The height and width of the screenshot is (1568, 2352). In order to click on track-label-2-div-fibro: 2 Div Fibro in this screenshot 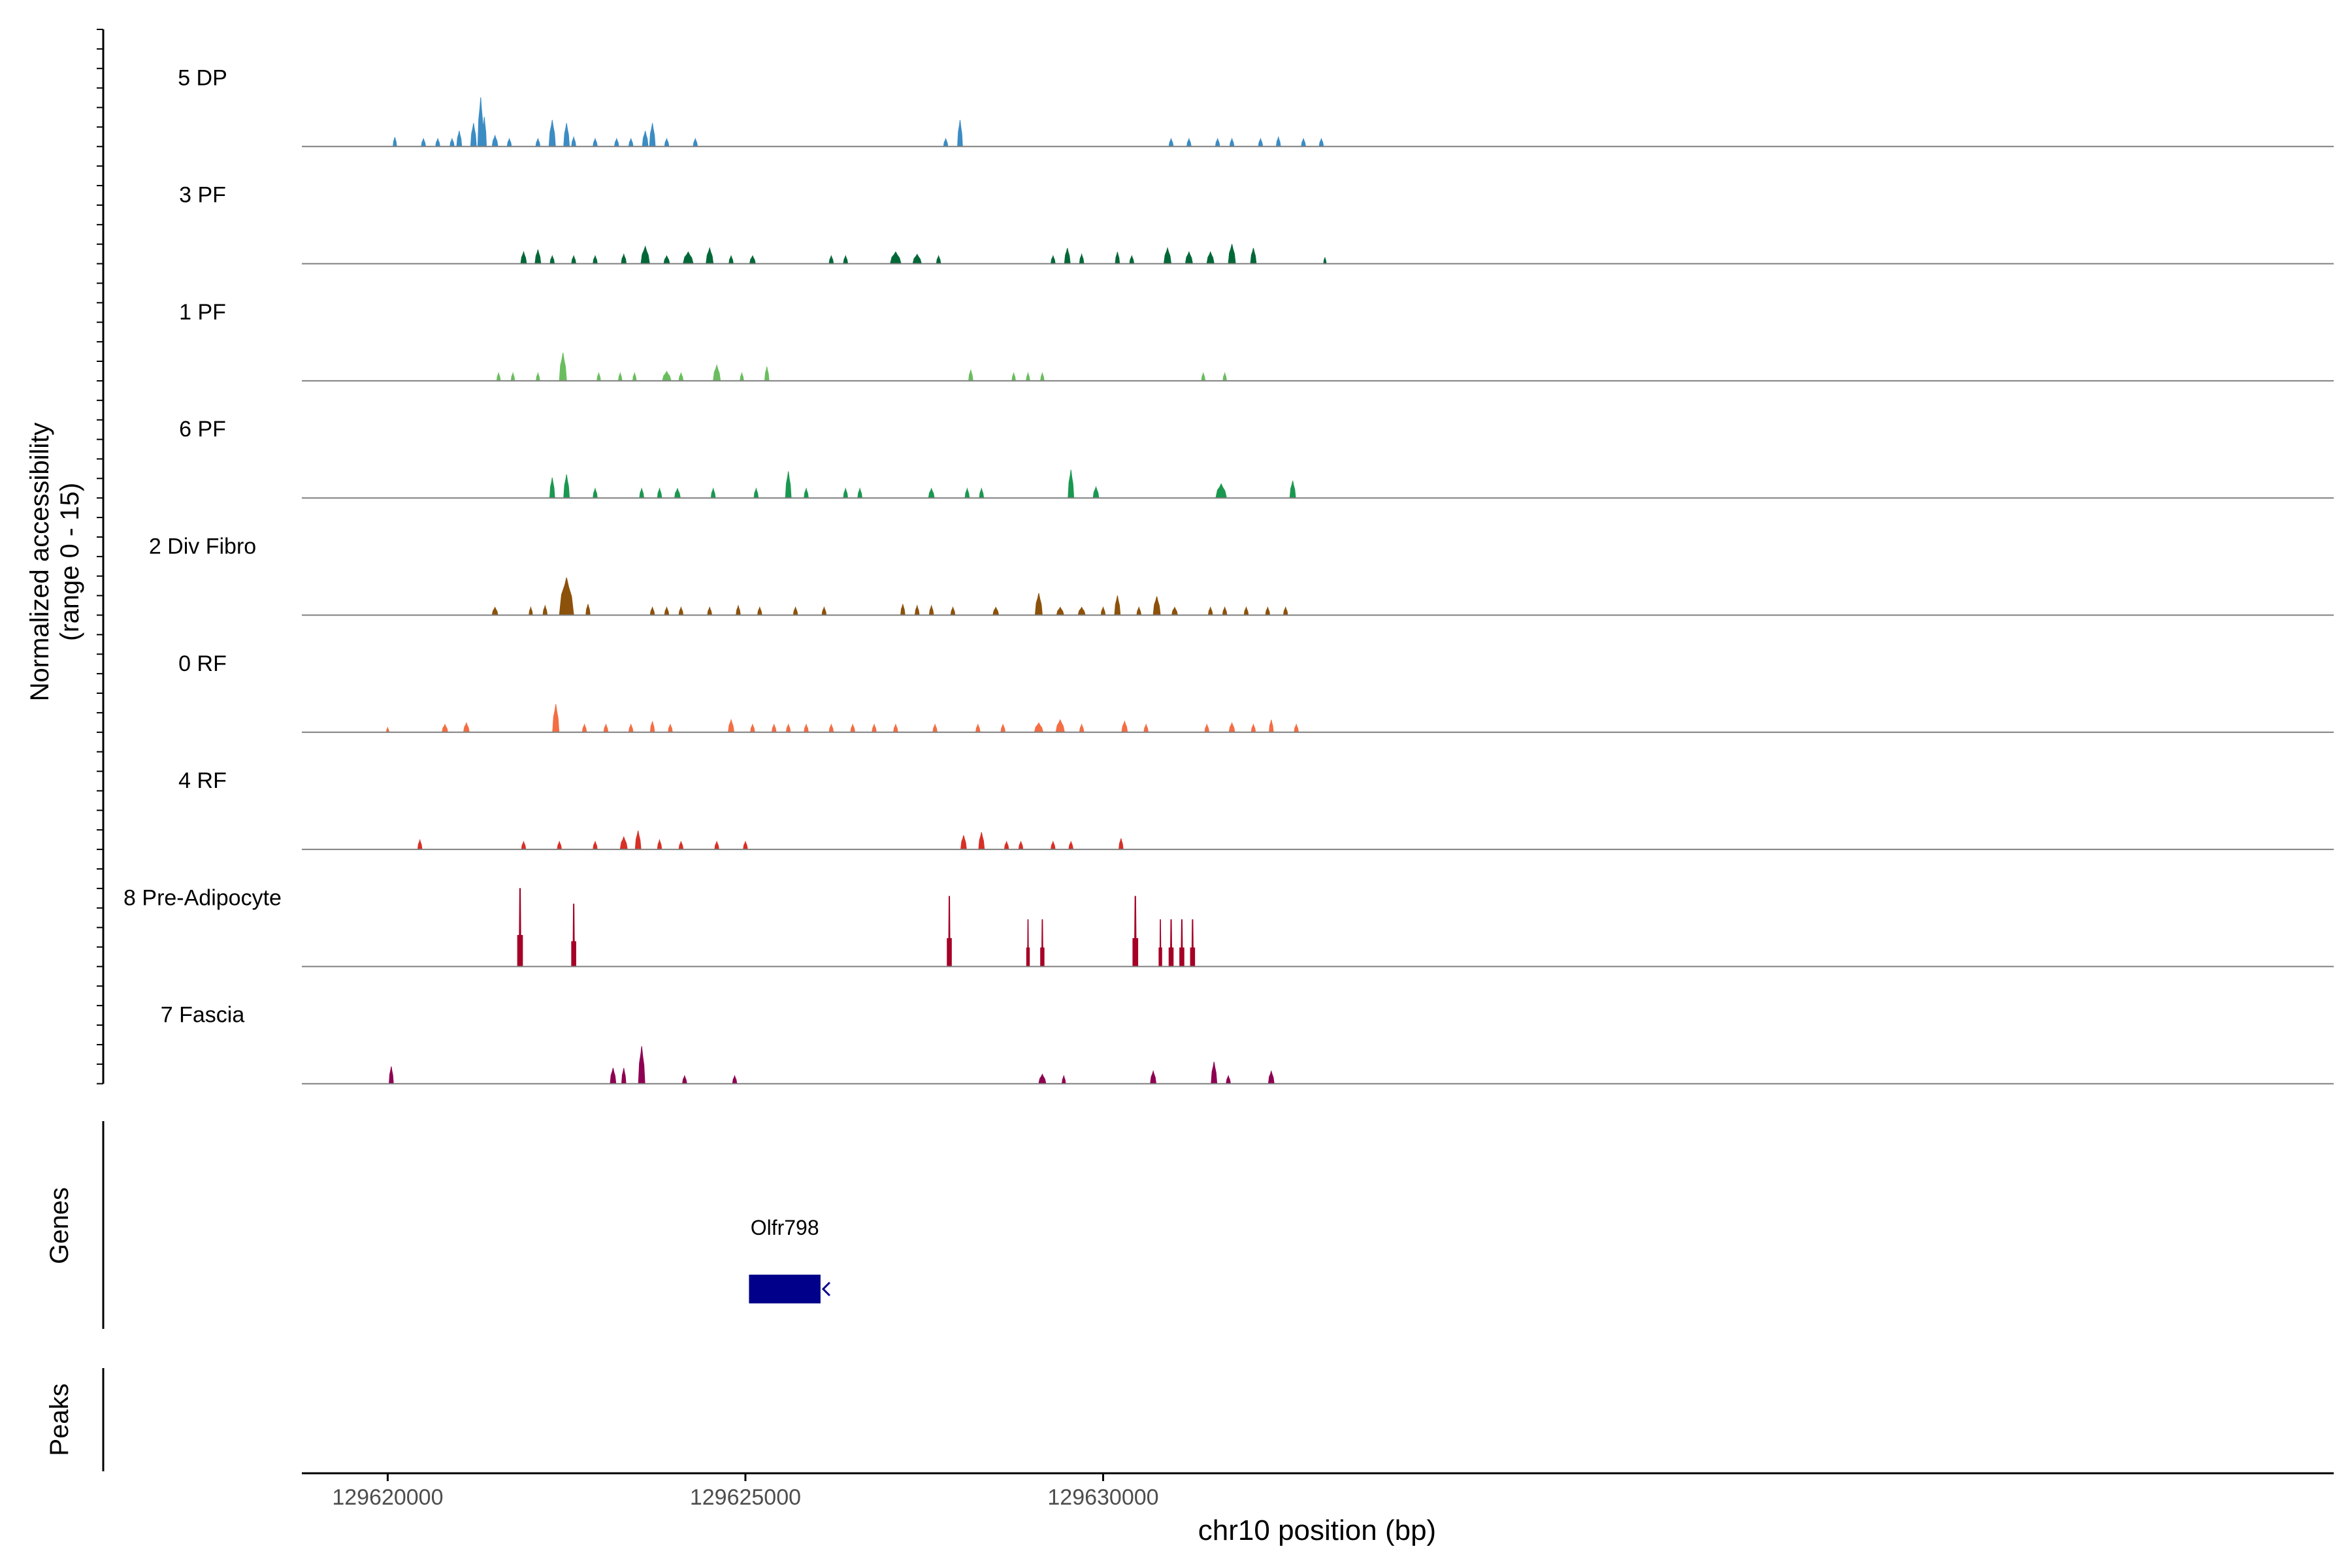, I will do `click(202, 546)`.